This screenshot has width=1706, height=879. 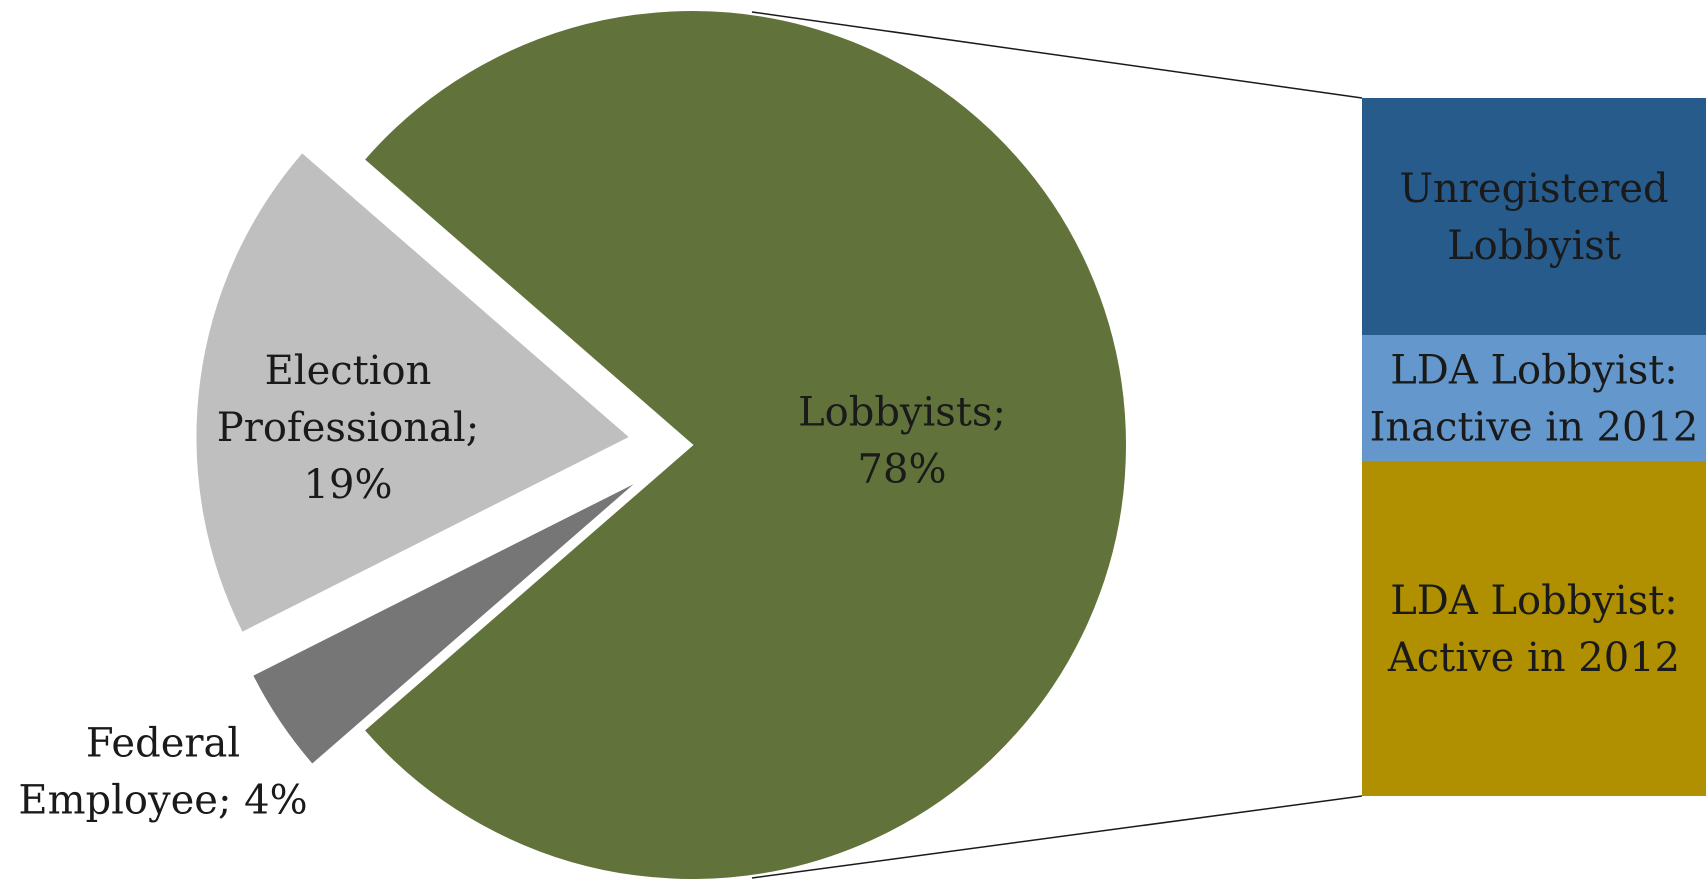 I want to click on slice-label-election-line: 19%, so click(x=348, y=485).